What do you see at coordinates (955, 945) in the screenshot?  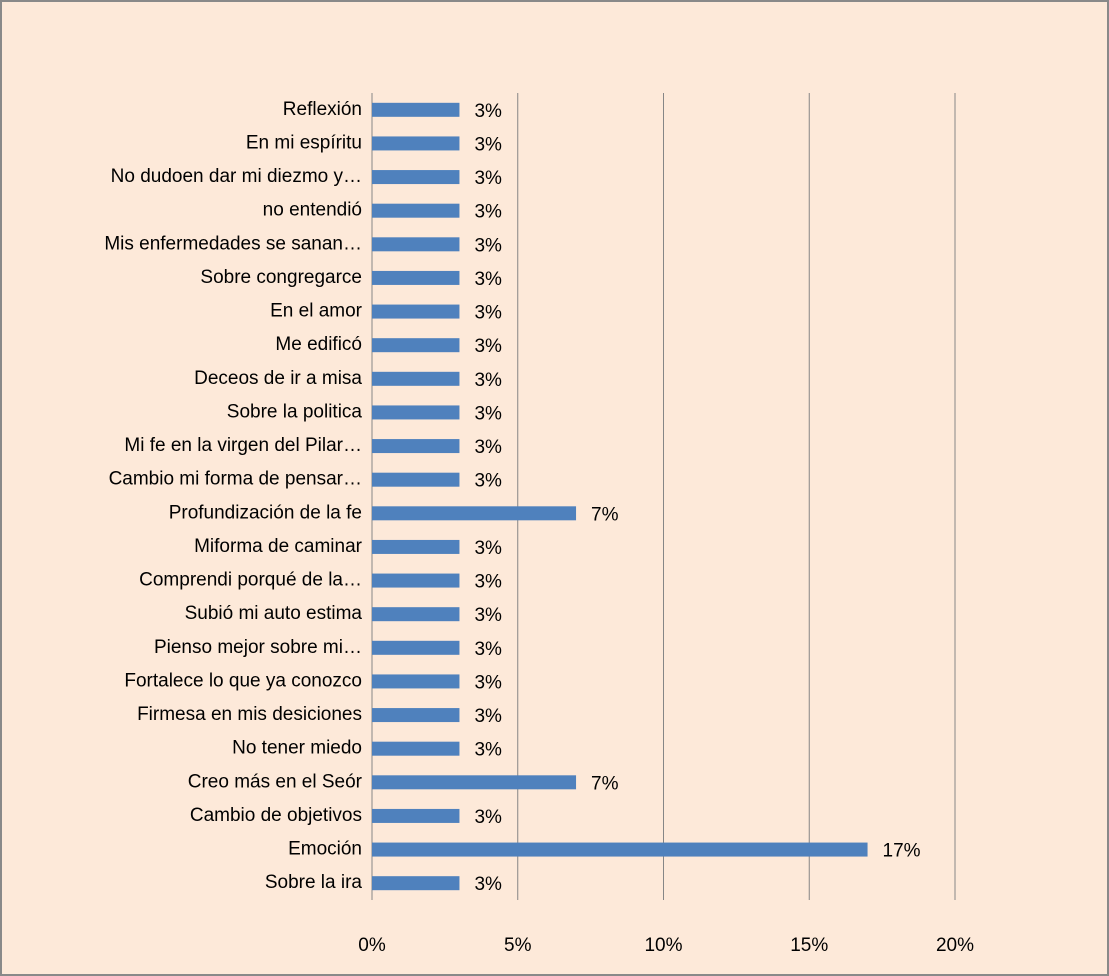 I see `x-tick-label: 20%` at bounding box center [955, 945].